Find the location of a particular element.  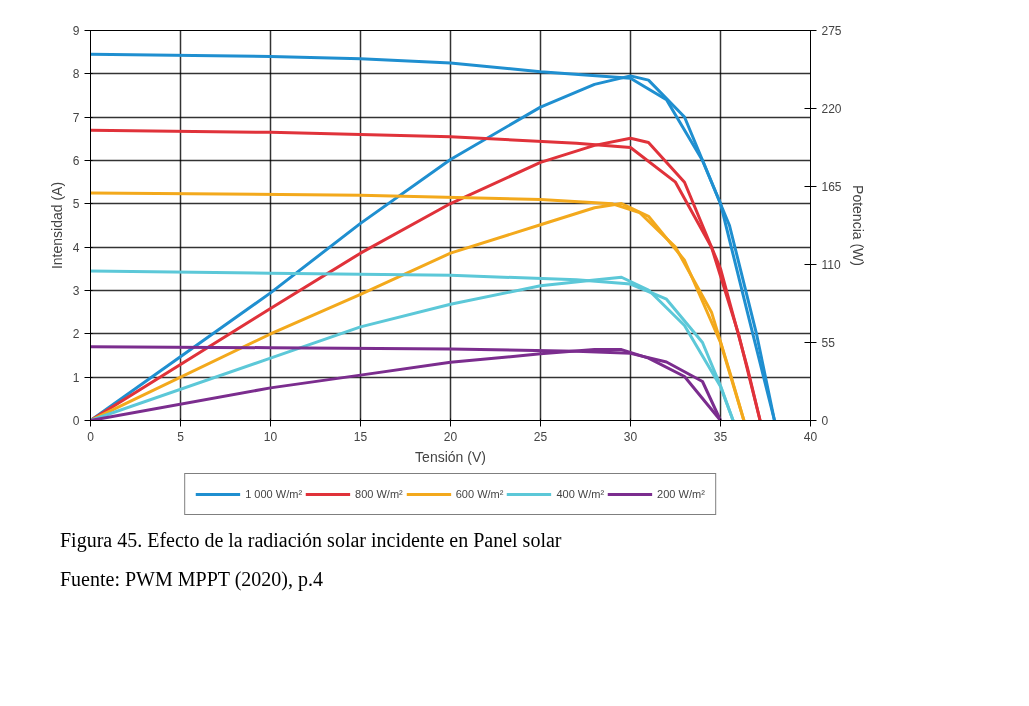

x-tick-label: 35 is located at coordinates (720, 436).